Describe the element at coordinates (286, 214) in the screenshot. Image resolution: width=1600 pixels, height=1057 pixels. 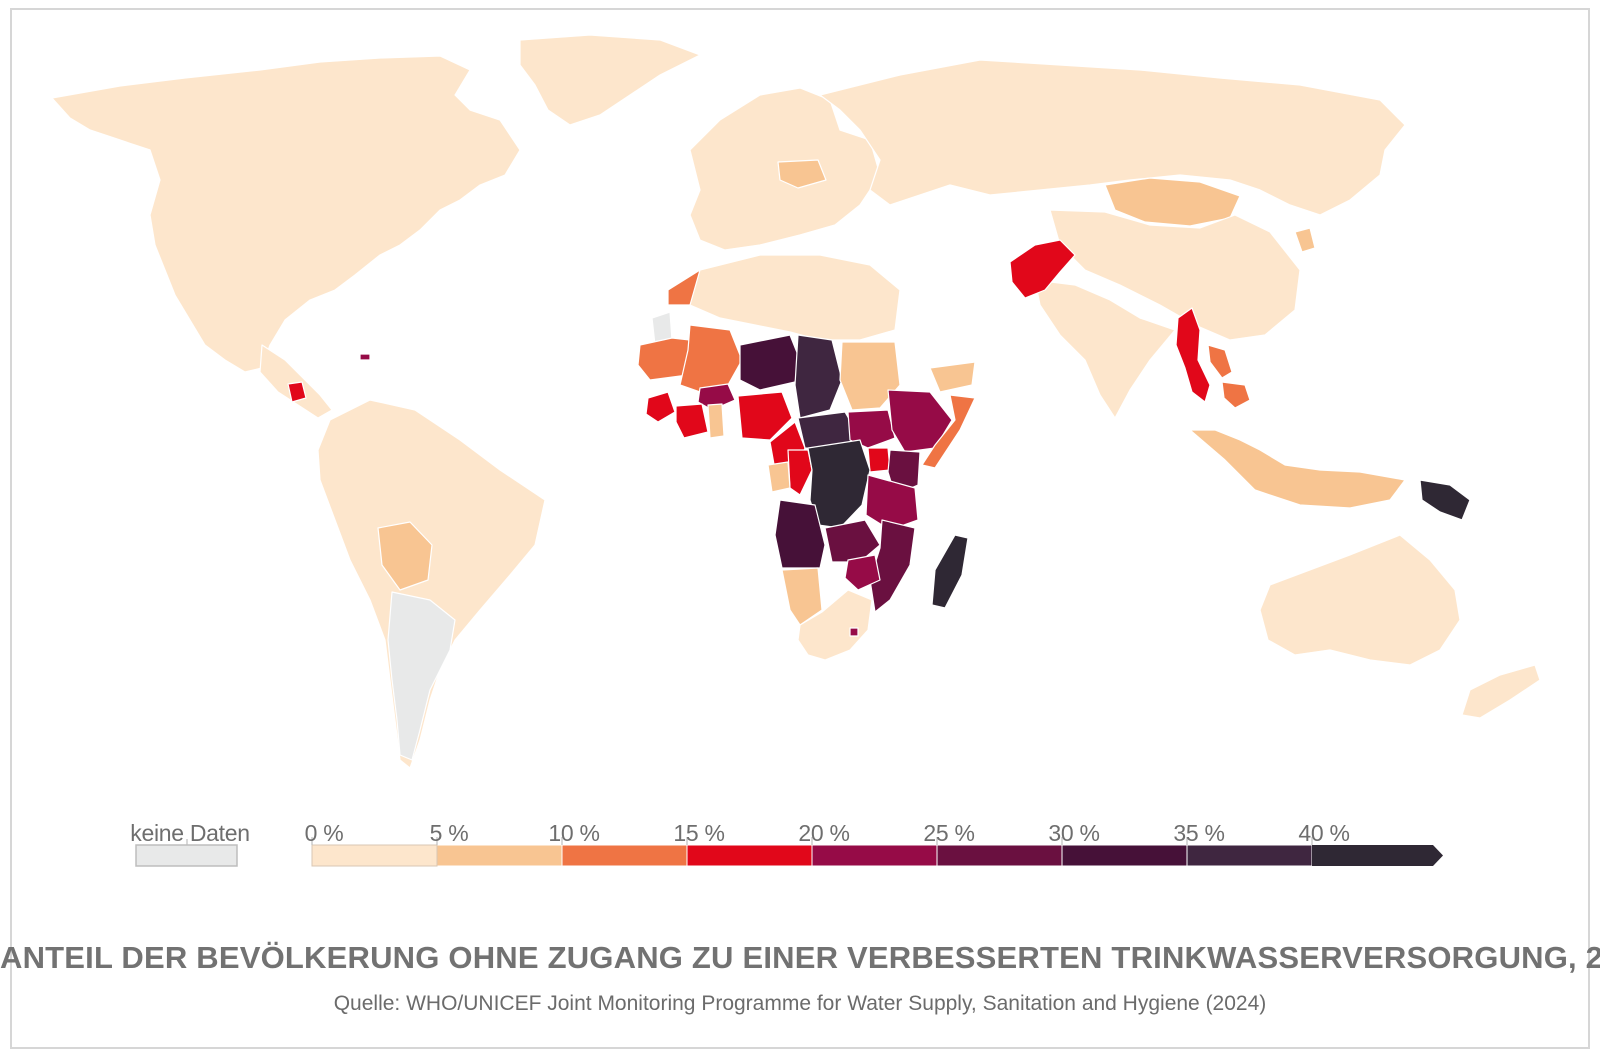
I see `region-nordamerika` at that location.